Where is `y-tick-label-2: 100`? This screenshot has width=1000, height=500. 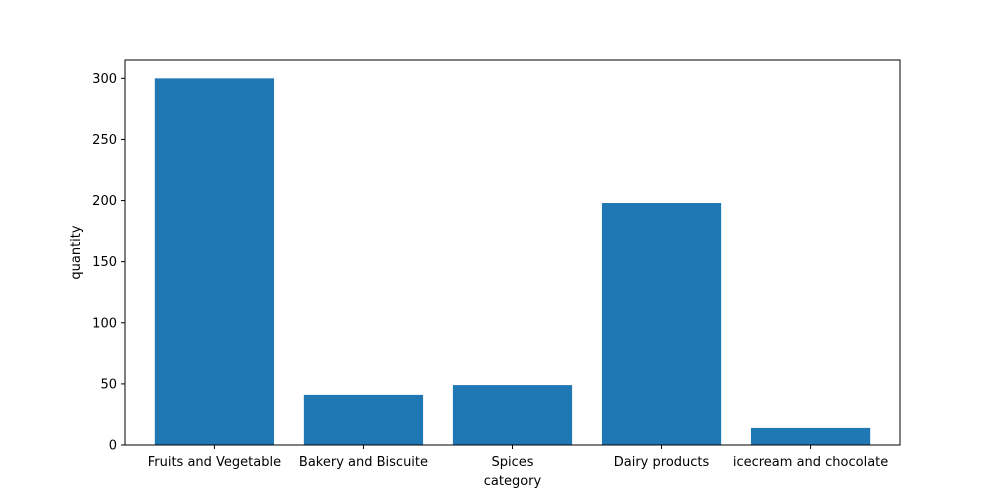 y-tick-label-2: 100 is located at coordinates (104, 323).